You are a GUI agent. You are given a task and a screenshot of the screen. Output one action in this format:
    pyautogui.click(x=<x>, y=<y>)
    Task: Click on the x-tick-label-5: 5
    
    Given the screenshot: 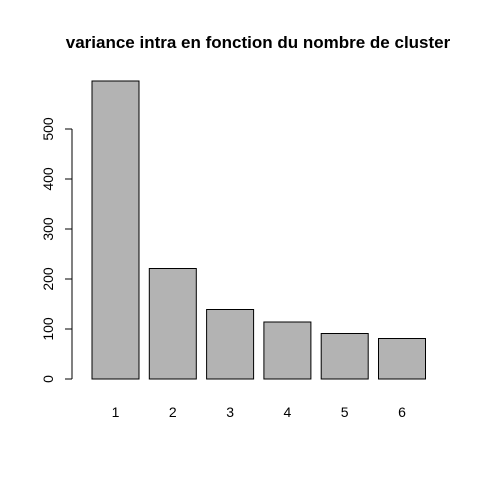 What is the action you would take?
    pyautogui.click(x=345, y=412)
    